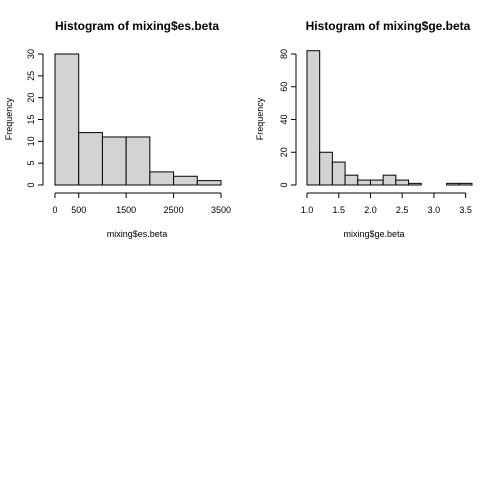 Image resolution: width=504 pixels, height=504 pixels. I want to click on x-tick-label: 1500, so click(126, 210).